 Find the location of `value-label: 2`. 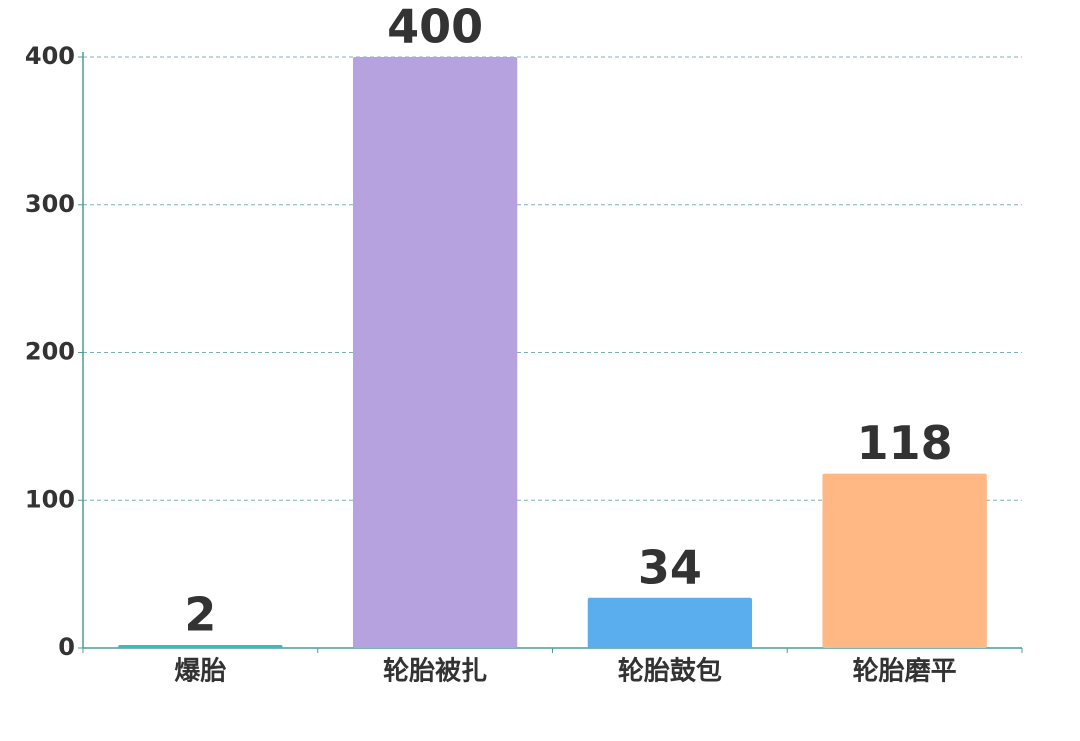

value-label: 2 is located at coordinates (200, 615).